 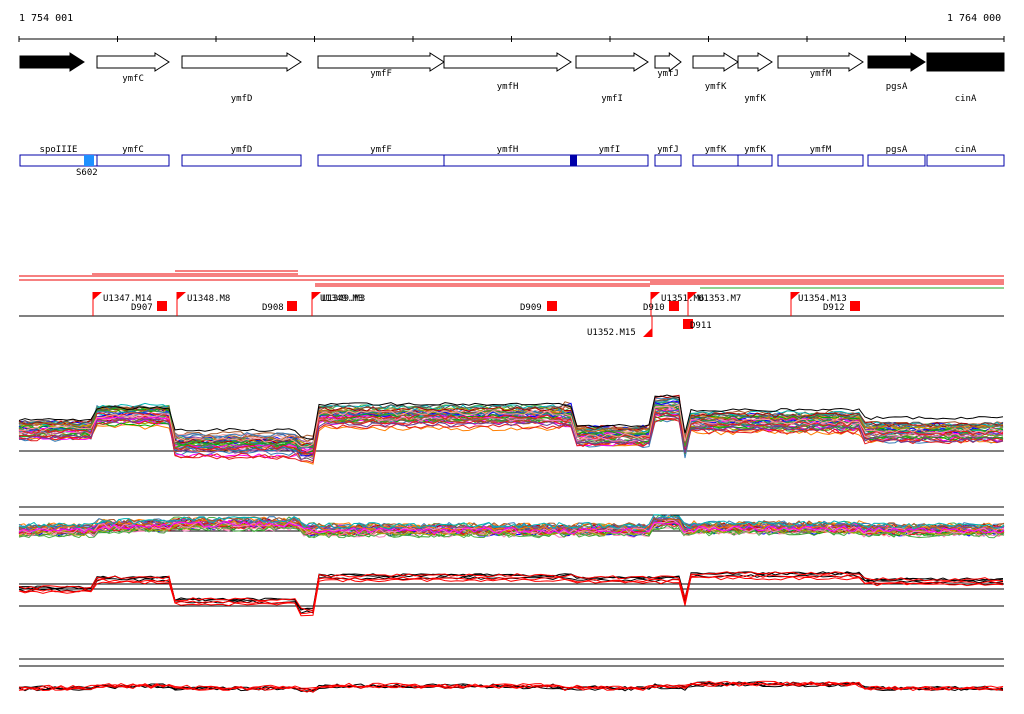 I want to click on annotation-label-ymfI: ymfI, so click(x=610, y=150).